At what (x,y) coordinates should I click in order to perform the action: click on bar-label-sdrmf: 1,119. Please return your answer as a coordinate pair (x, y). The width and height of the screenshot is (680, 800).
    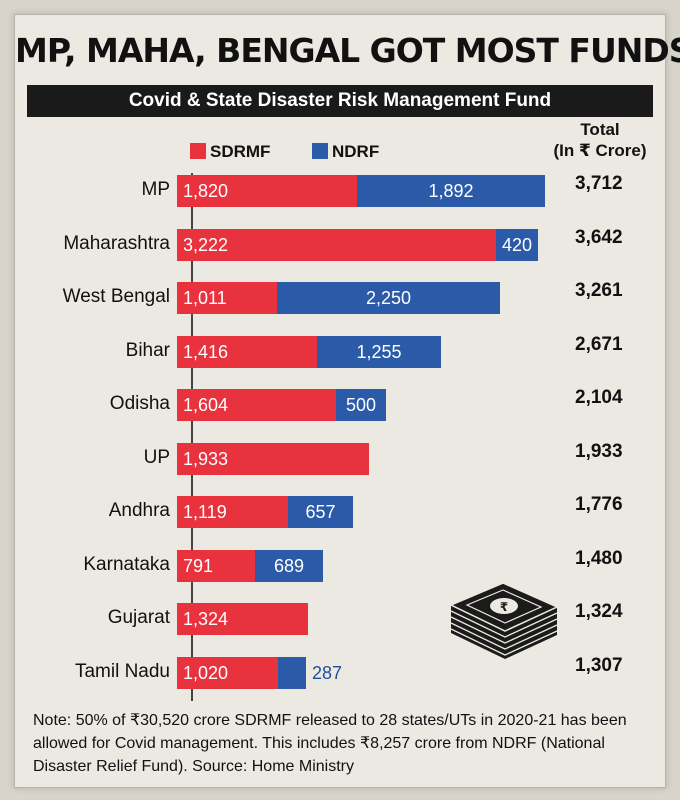
    Looking at the image, I should click on (205, 512).